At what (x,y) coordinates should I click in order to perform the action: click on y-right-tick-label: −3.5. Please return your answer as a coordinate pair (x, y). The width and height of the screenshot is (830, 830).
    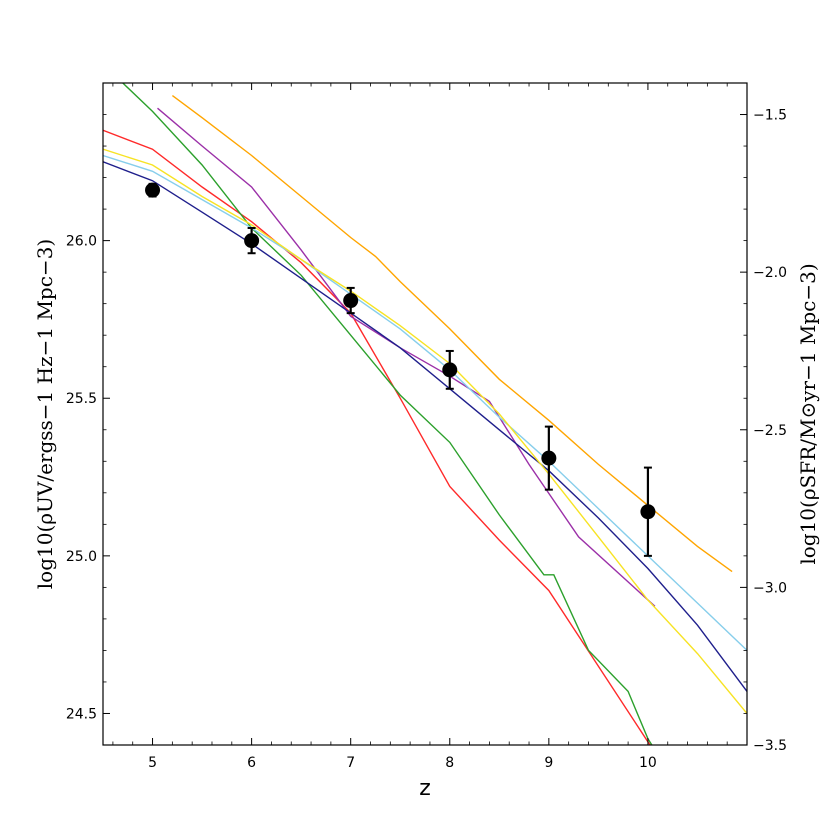
    Looking at the image, I should click on (770, 746).